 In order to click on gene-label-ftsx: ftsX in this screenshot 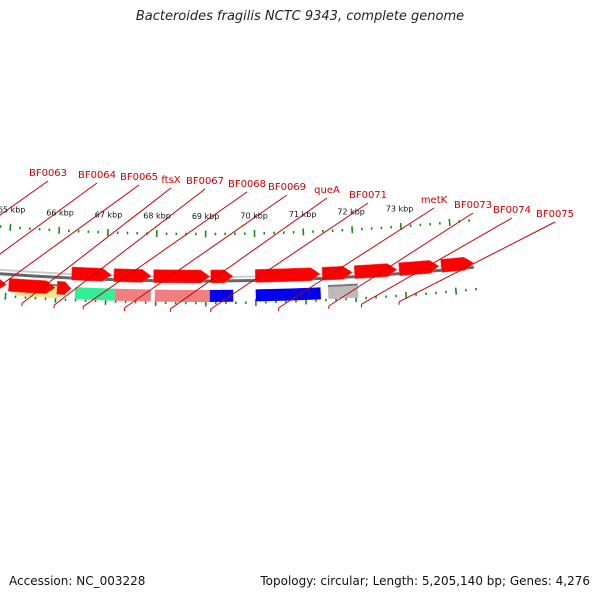, I will do `click(170, 180)`.